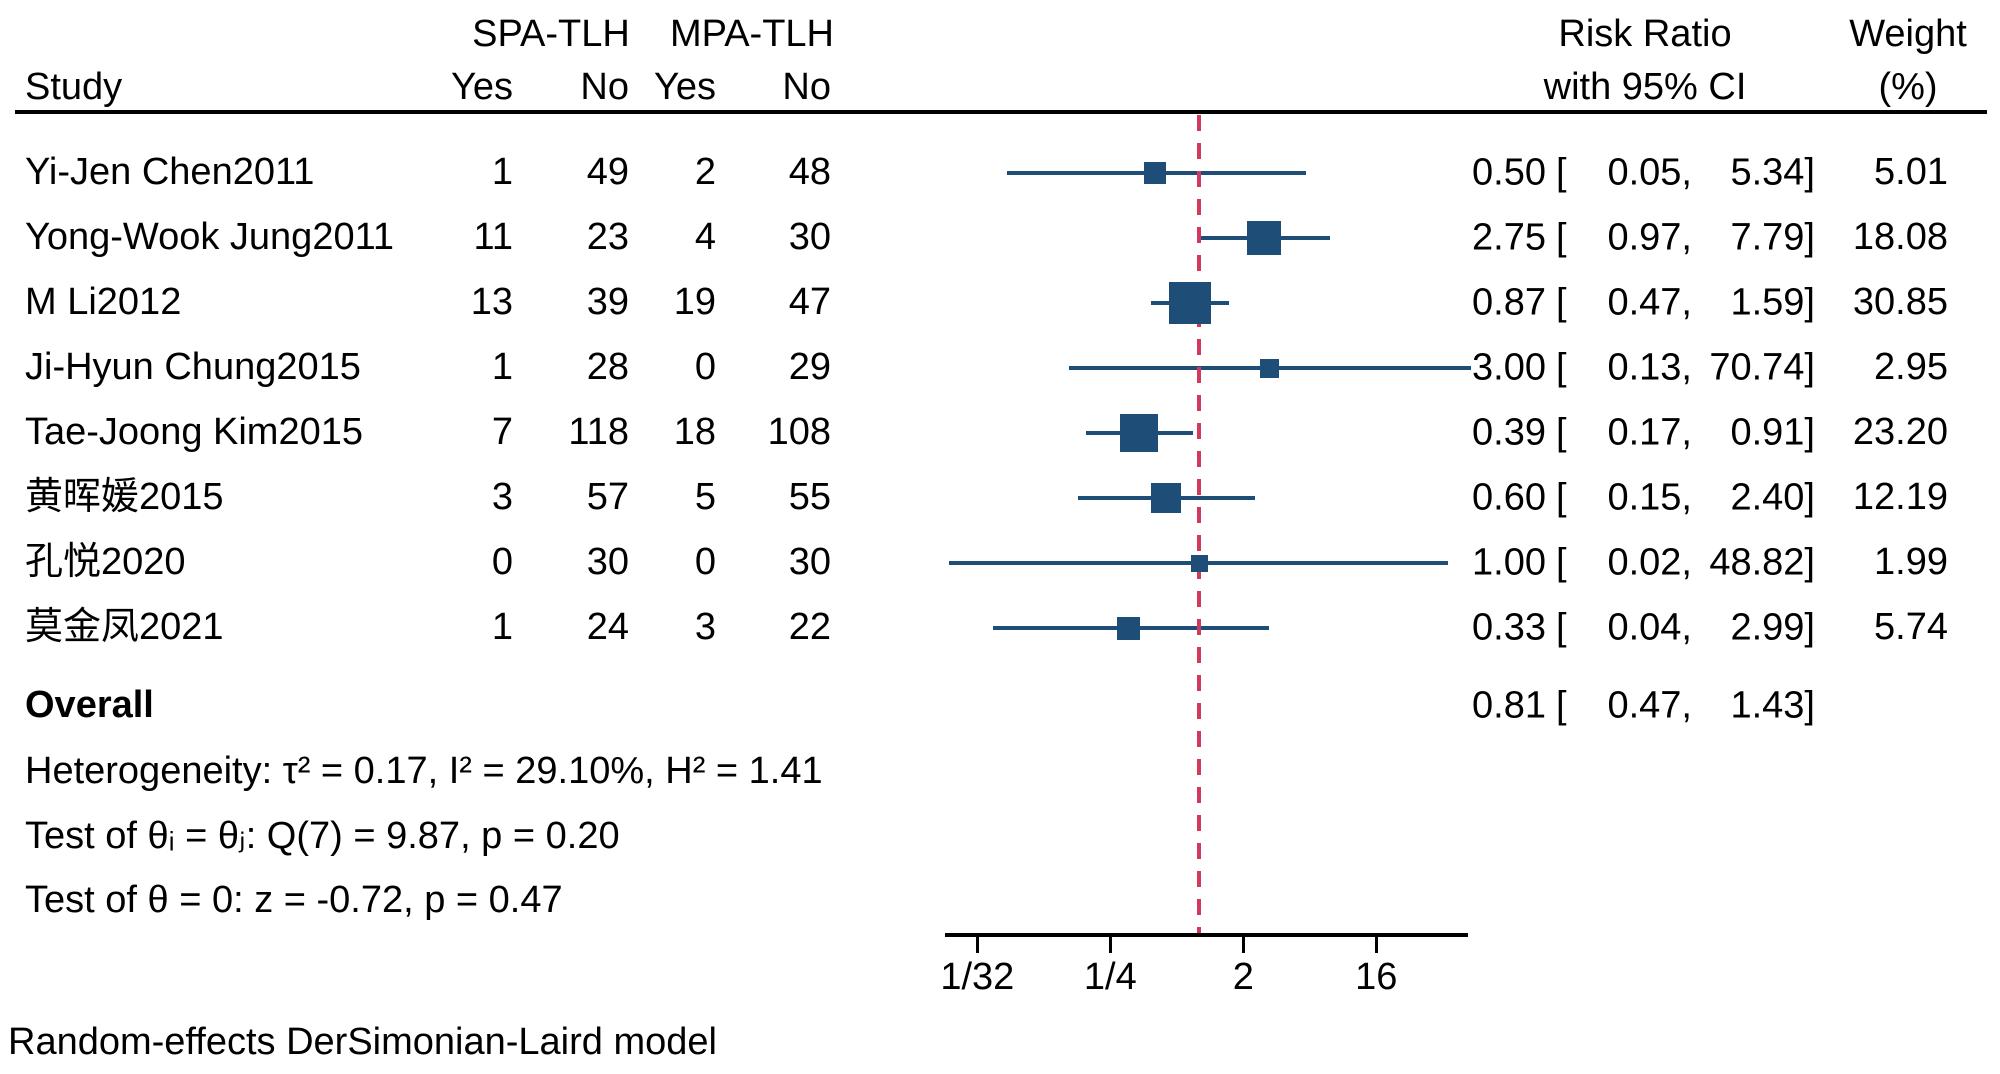 This screenshot has height=1074, width=2000. Describe the element at coordinates (1001, 112) in the screenshot. I see `header-divider` at that location.